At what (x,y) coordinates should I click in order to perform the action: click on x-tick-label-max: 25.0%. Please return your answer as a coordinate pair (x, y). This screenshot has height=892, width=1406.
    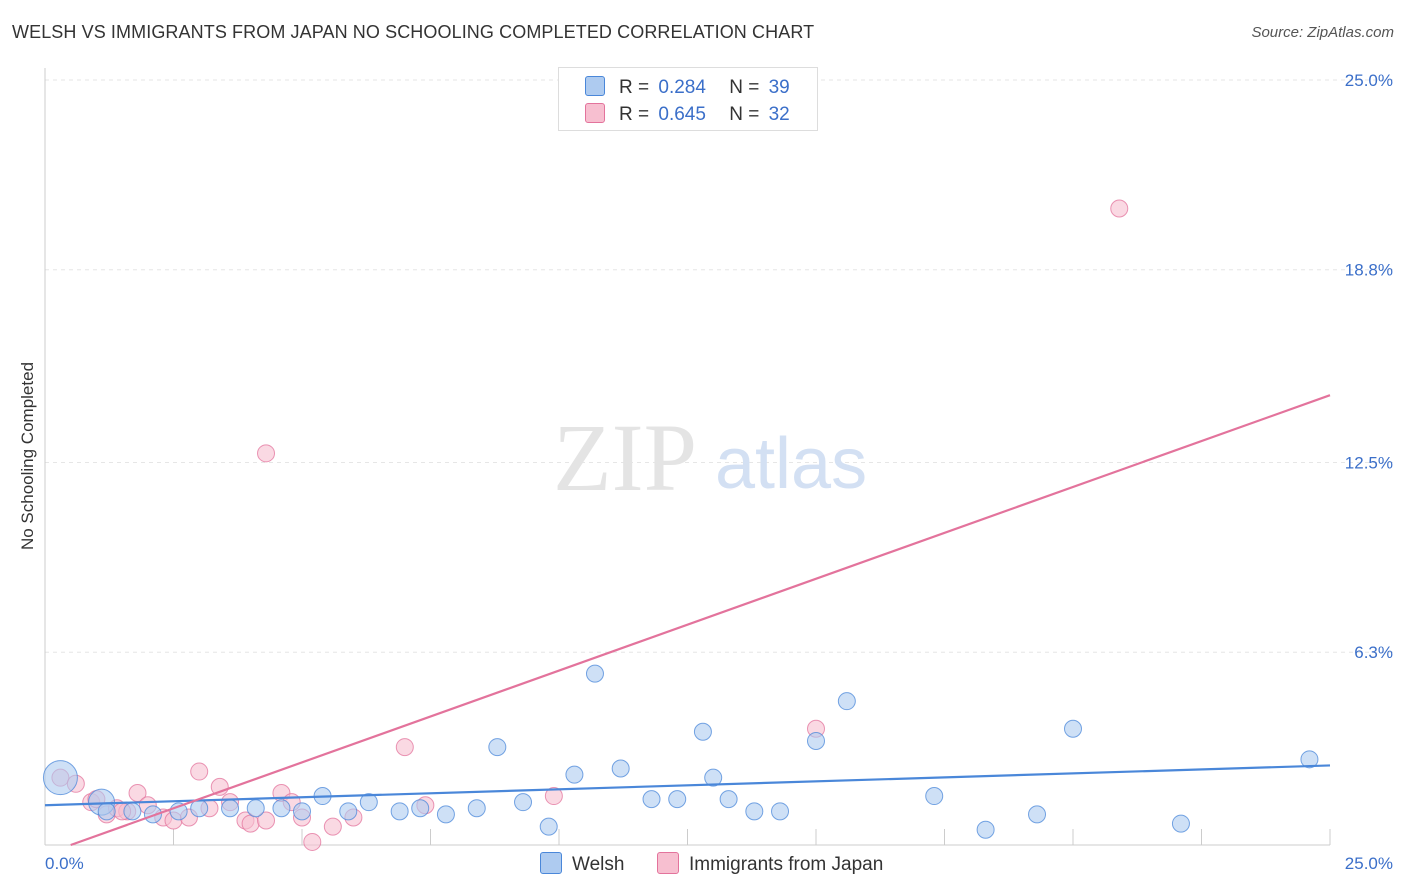
    Looking at the image, I should click on (1369, 863).